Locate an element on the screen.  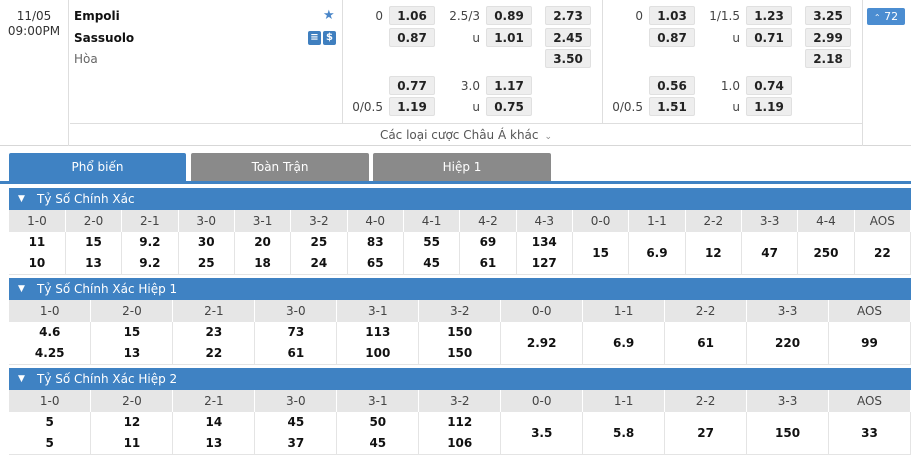
dollar-icon: $ is located at coordinates (329, 38).